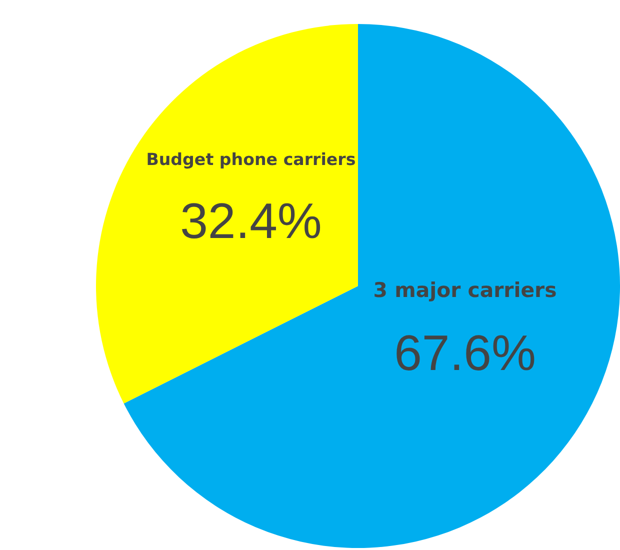 This screenshot has height=550, width=620. Describe the element at coordinates (251, 220) in the screenshot. I see `data-label: 32.4%` at that location.